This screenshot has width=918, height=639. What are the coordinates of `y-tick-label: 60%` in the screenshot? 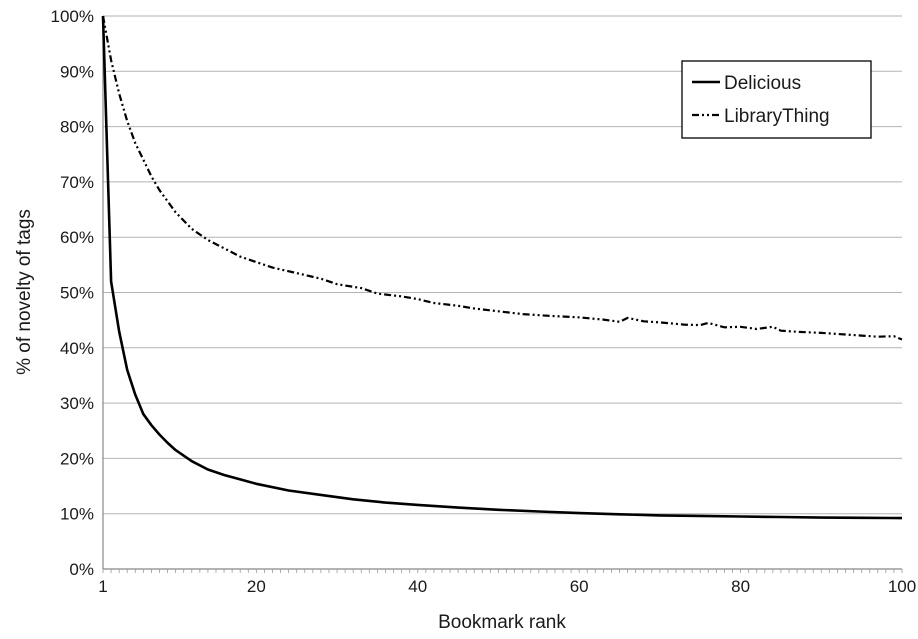 It's located at (77, 237).